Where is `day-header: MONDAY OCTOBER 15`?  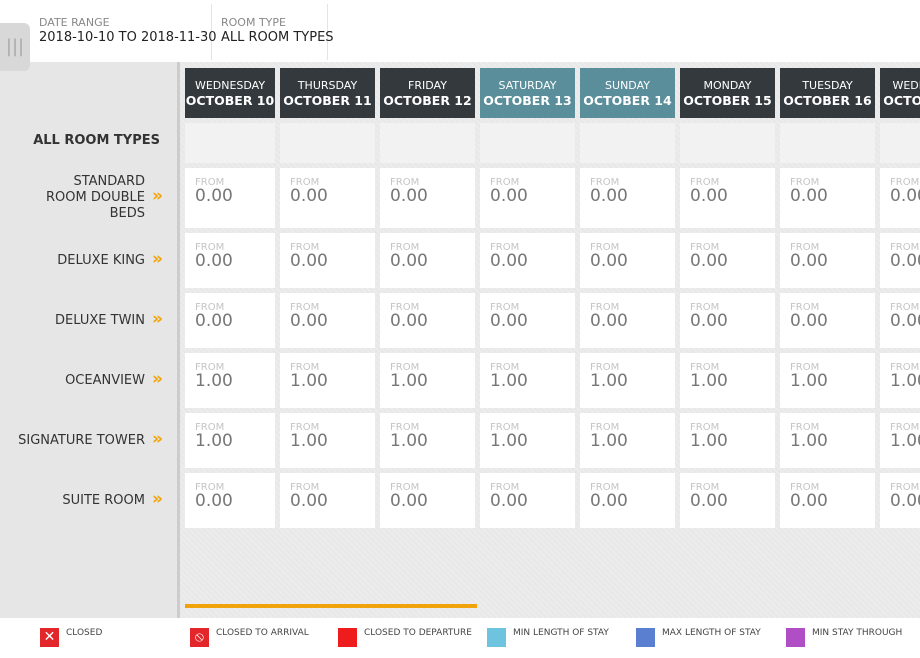 day-header: MONDAY OCTOBER 15 is located at coordinates (727, 93).